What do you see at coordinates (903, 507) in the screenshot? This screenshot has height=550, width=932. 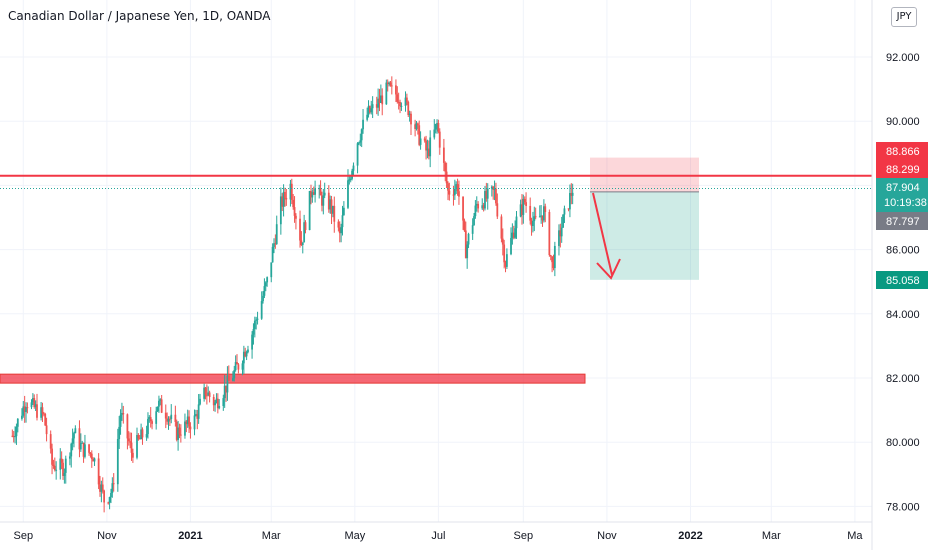 I see `y-tick-label: 78.000` at bounding box center [903, 507].